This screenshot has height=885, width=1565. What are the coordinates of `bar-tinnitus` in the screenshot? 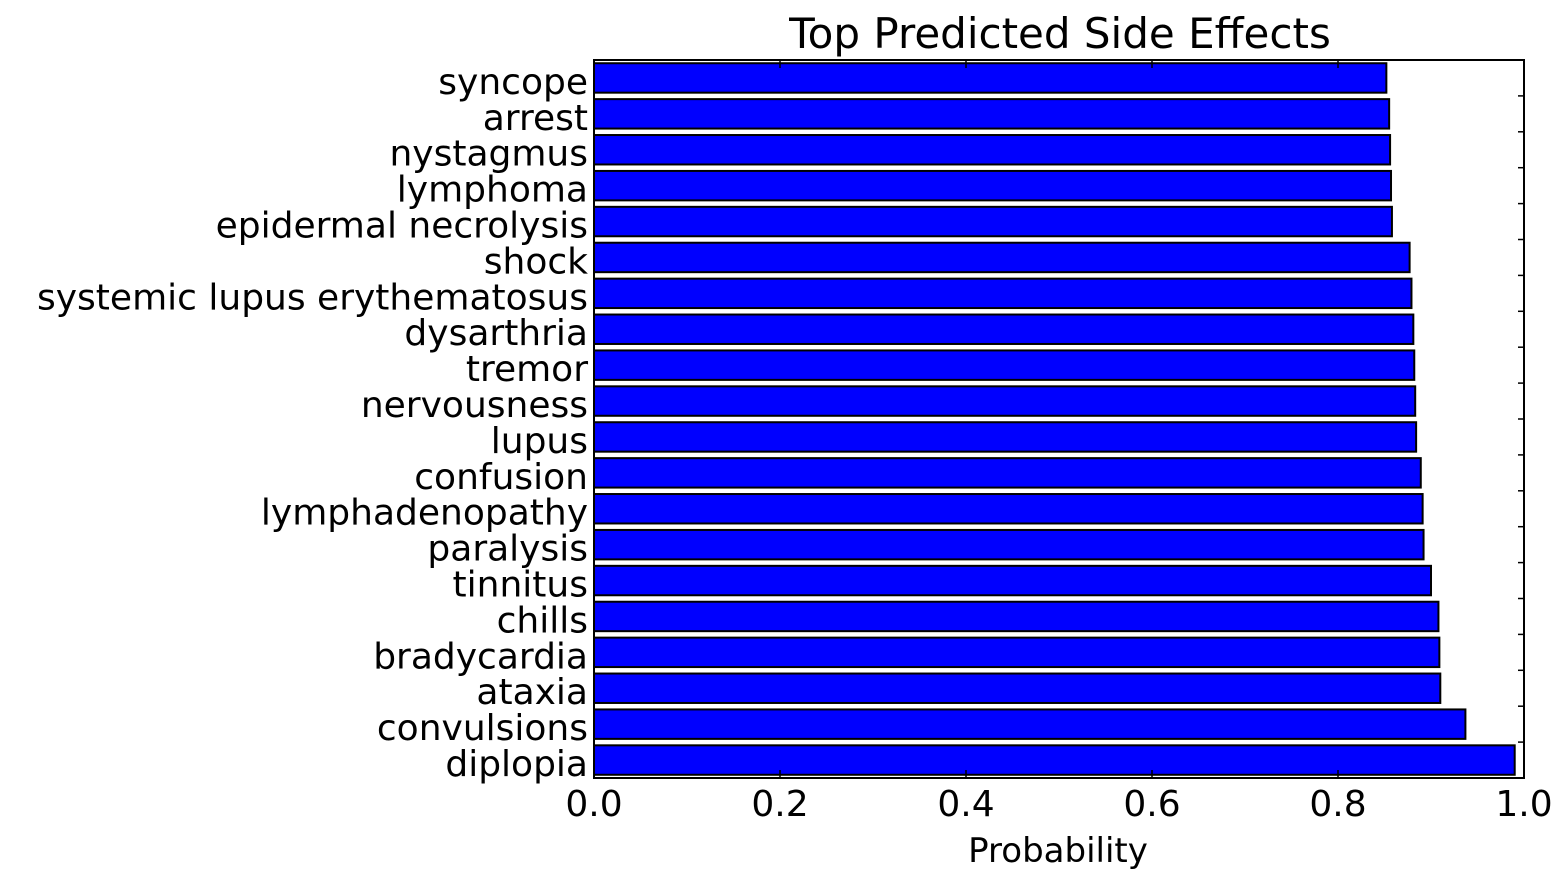 It's located at (1012, 580).